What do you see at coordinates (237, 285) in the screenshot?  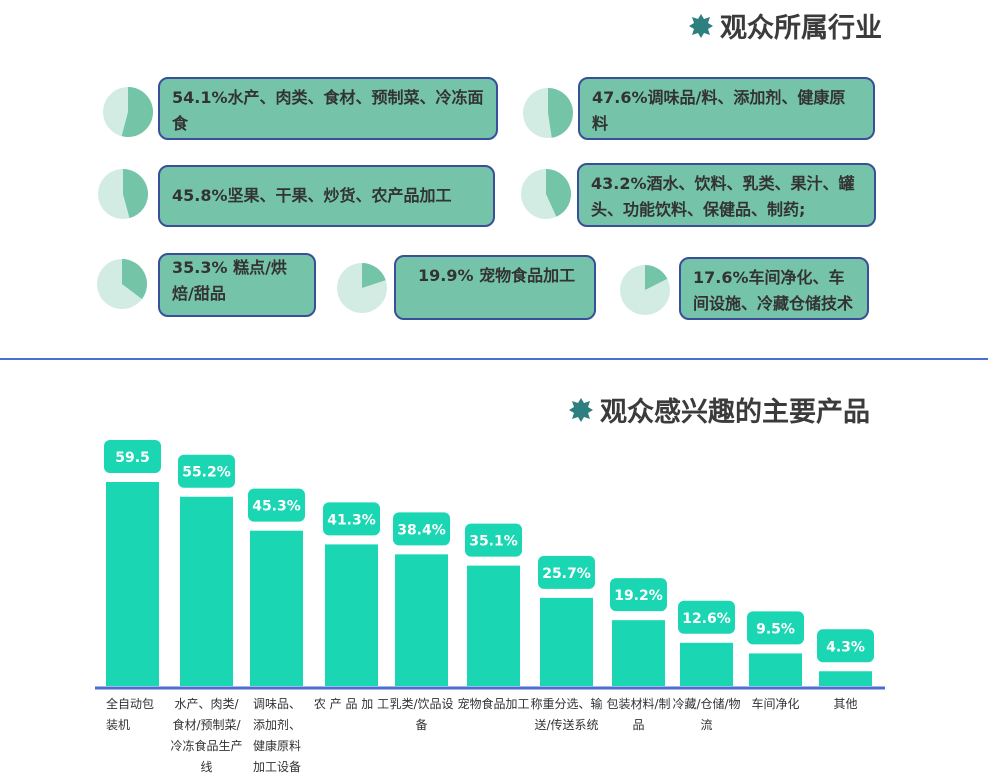 I see `industry-label-box: 35.3% 糕点/烘焙/甜品` at bounding box center [237, 285].